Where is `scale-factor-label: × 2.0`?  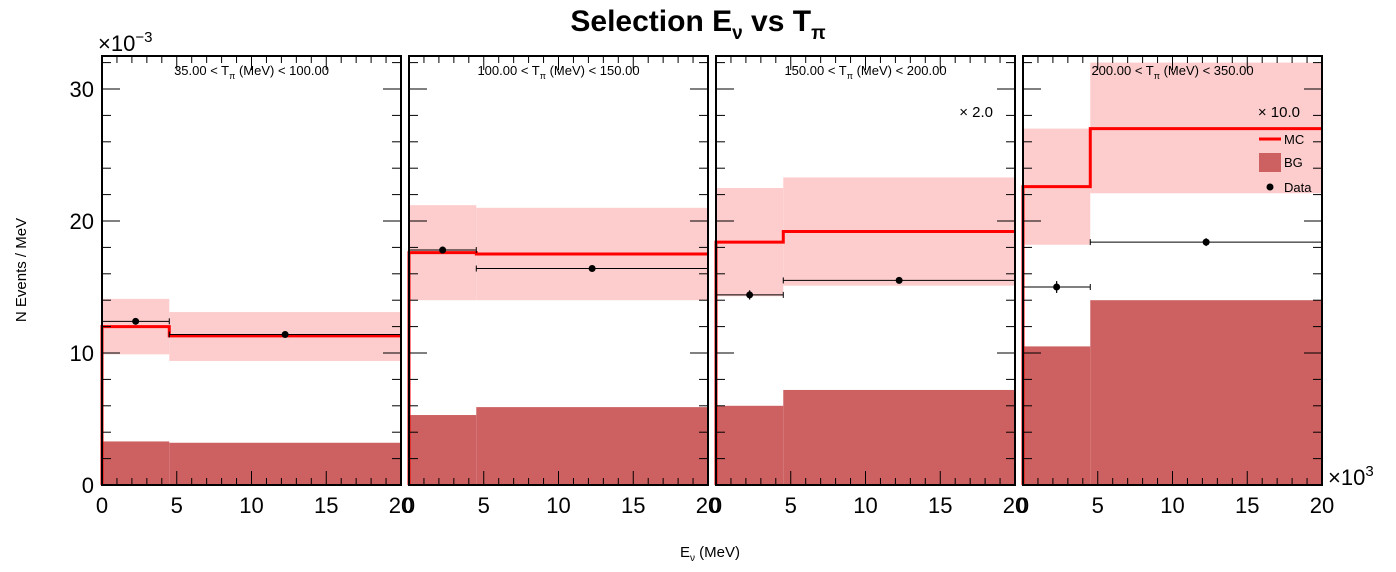
scale-factor-label: × 2.0 is located at coordinates (976, 112).